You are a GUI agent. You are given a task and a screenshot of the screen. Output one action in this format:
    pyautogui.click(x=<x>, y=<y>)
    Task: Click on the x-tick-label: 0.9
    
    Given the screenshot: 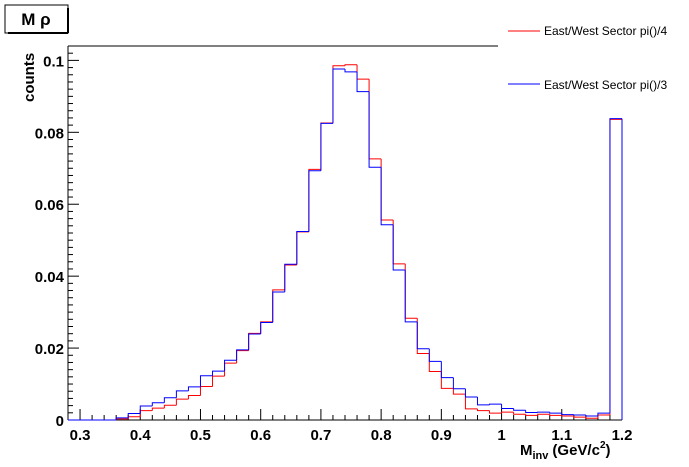 What is the action you would take?
    pyautogui.click(x=441, y=435)
    